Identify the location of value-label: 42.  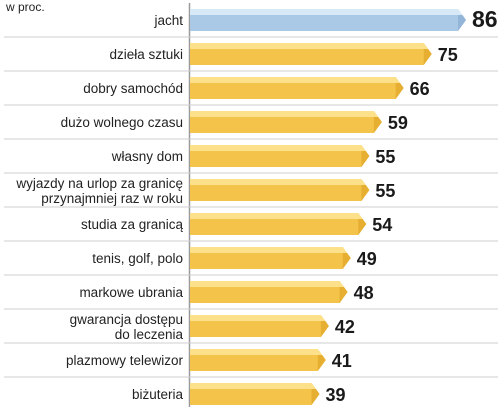
(345, 327).